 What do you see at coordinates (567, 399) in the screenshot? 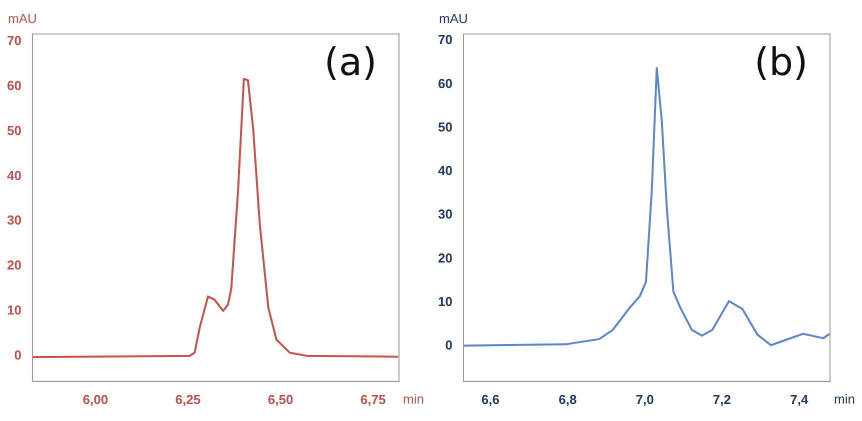
I see `x-tick-label: 6,8` at bounding box center [567, 399].